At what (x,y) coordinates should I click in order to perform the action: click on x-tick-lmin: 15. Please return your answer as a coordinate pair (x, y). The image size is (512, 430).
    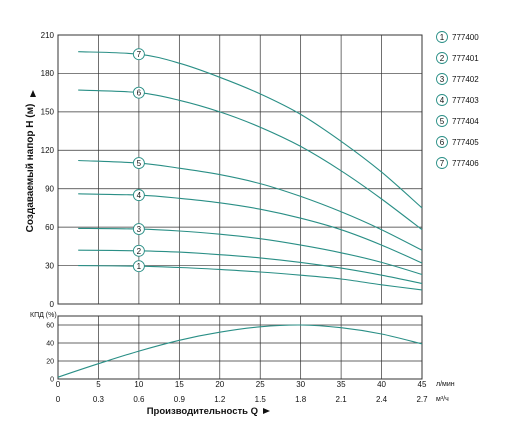
    Looking at the image, I should click on (179, 384).